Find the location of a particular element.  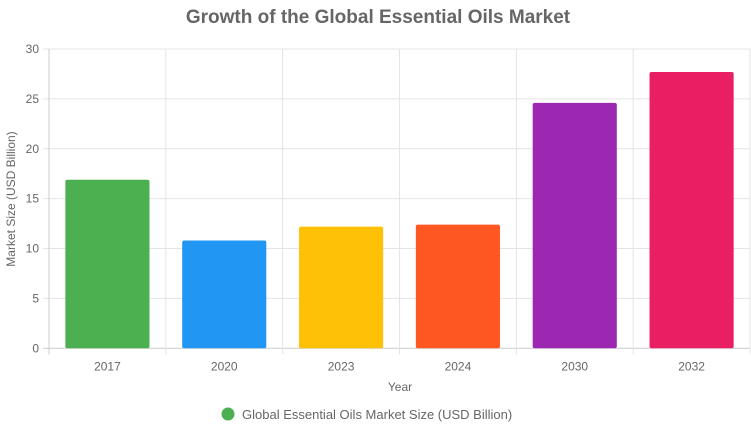

y-tick-label: 15 is located at coordinates (33, 199).